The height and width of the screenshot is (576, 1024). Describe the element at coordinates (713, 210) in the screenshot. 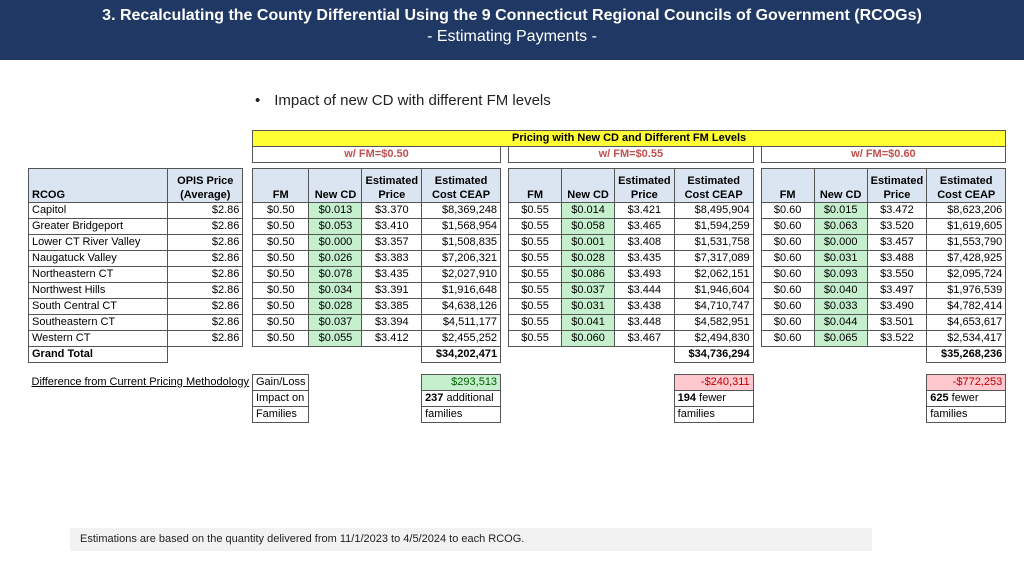

I see `estimated-cost: $8,495,904` at that location.